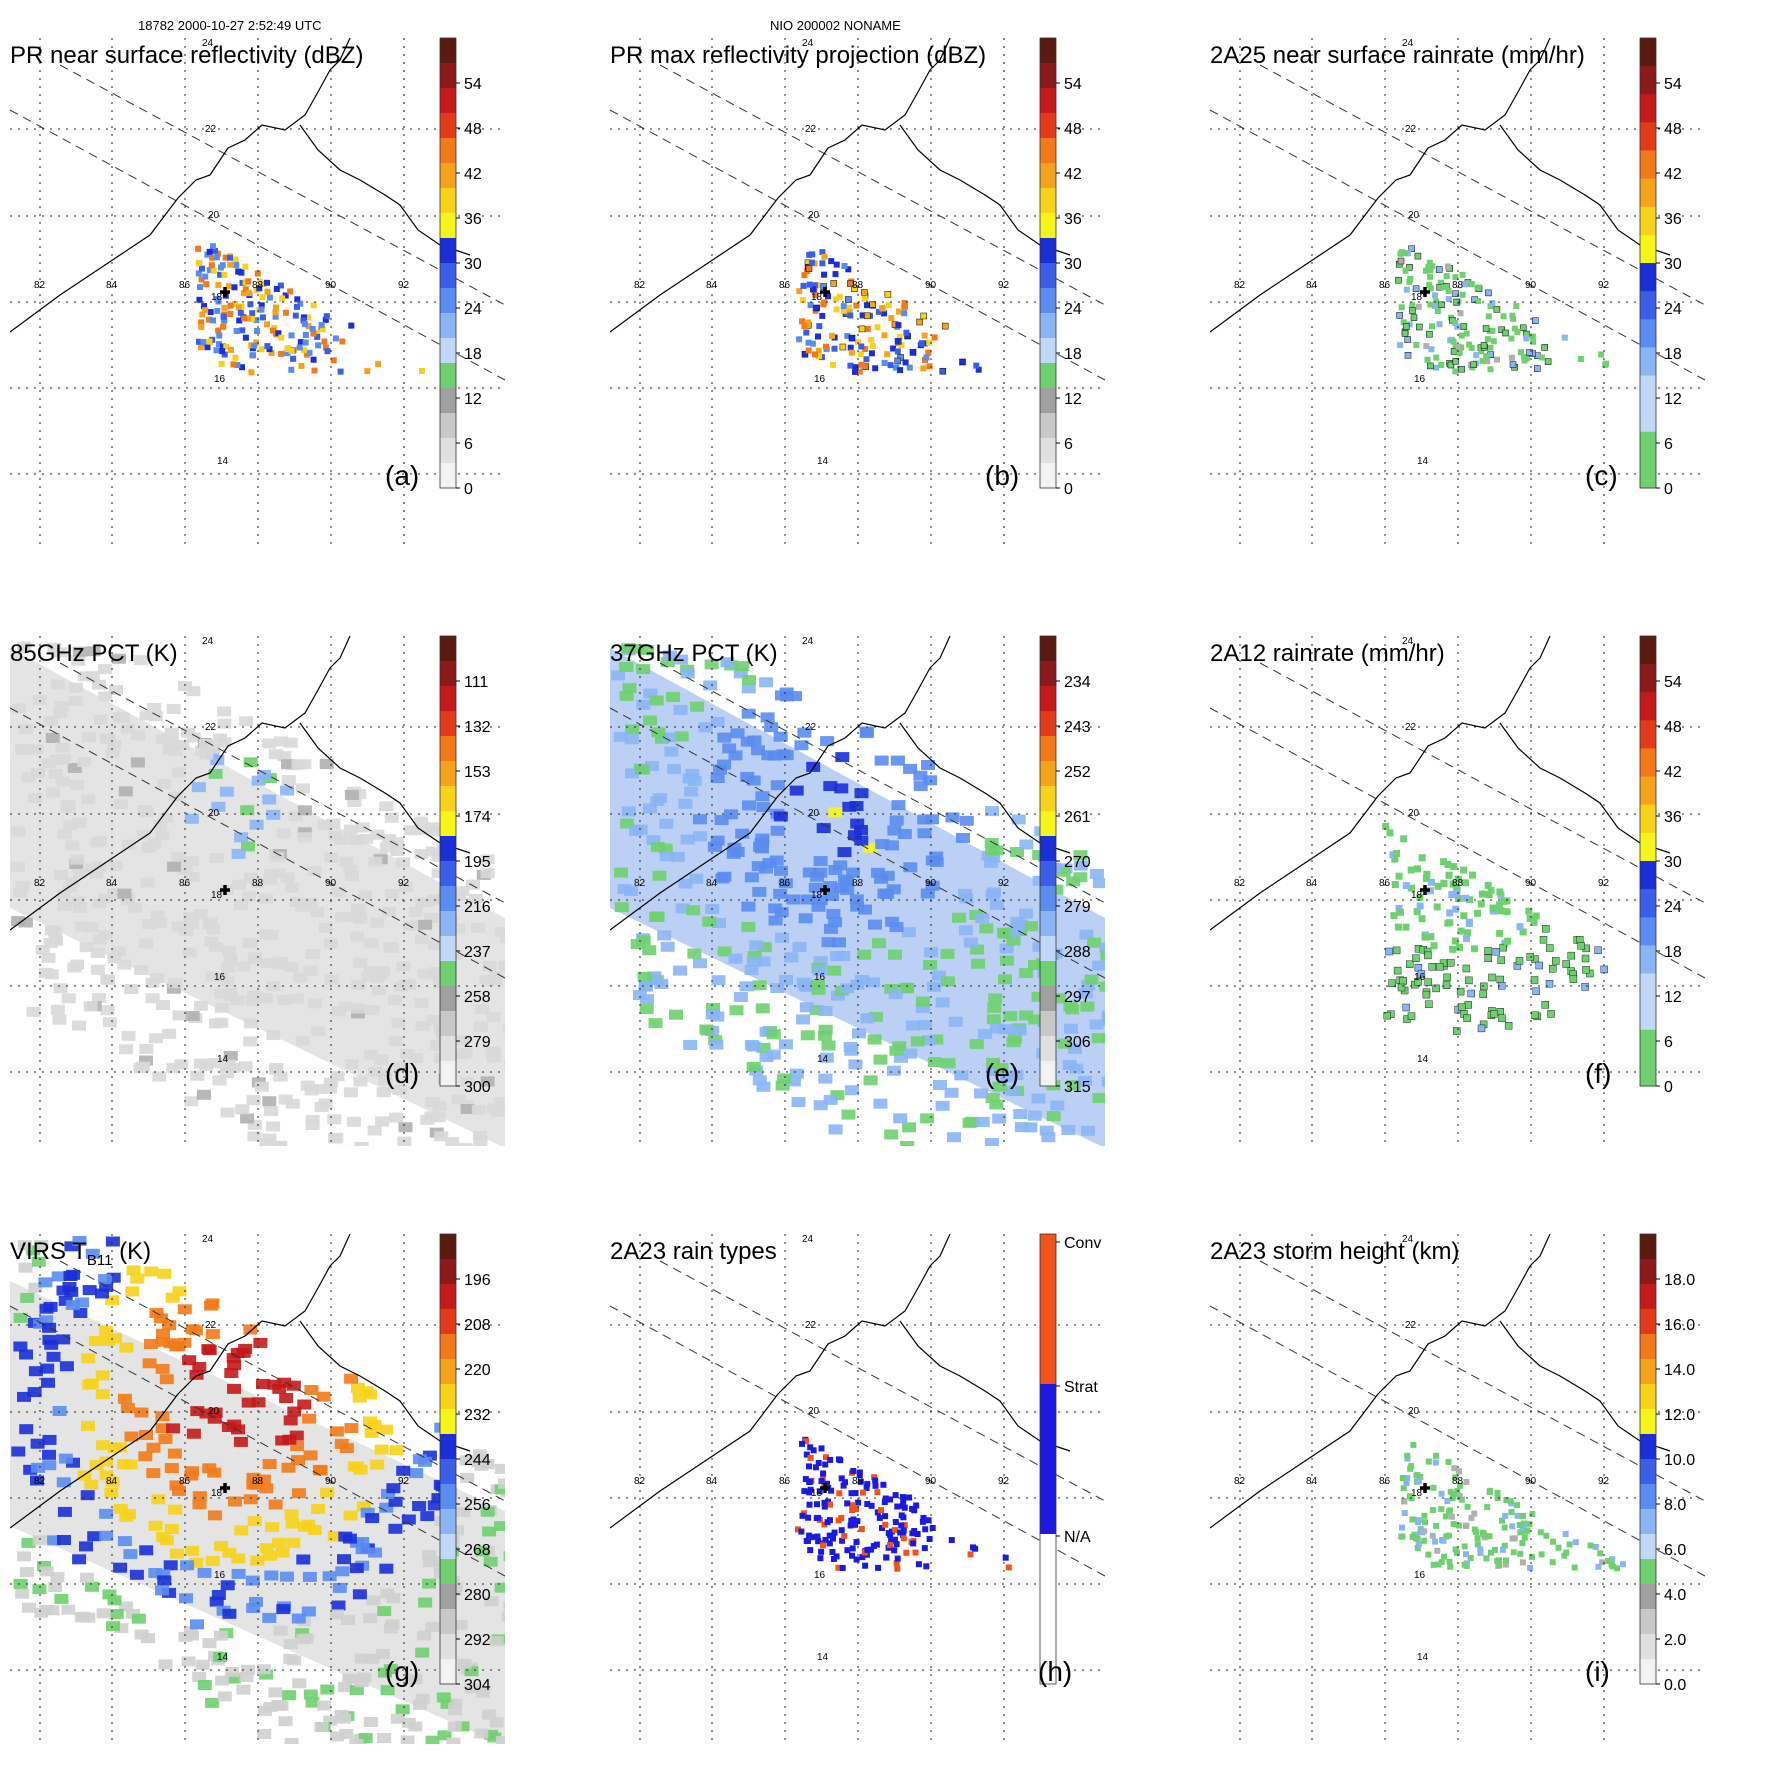  Describe the element at coordinates (1055, 1671) in the screenshot. I see `panel-letter-h: (h)` at that location.